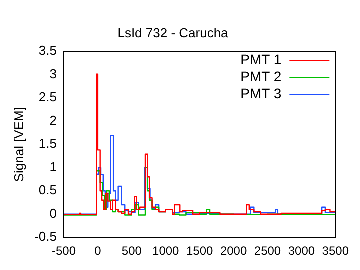  What do you see at coordinates (53, 166) in the screenshot?
I see `y-tick-label: 1` at bounding box center [53, 166].